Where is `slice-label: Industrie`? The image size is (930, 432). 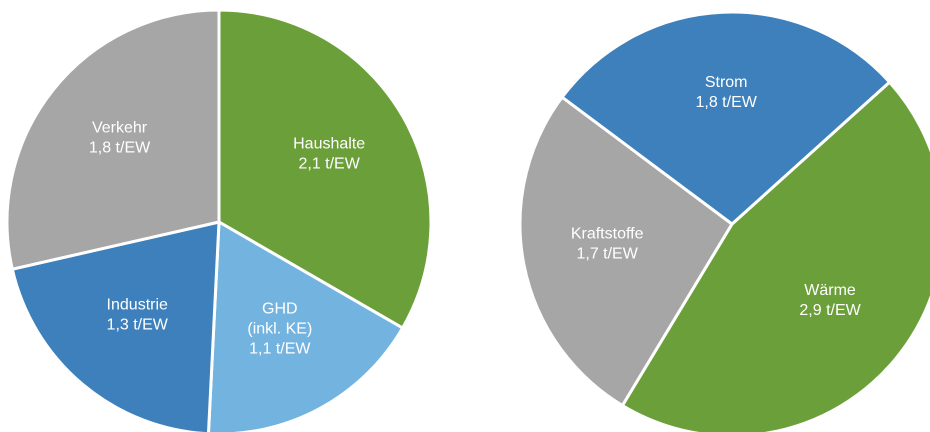 slice-label: Industrie is located at coordinates (137, 304).